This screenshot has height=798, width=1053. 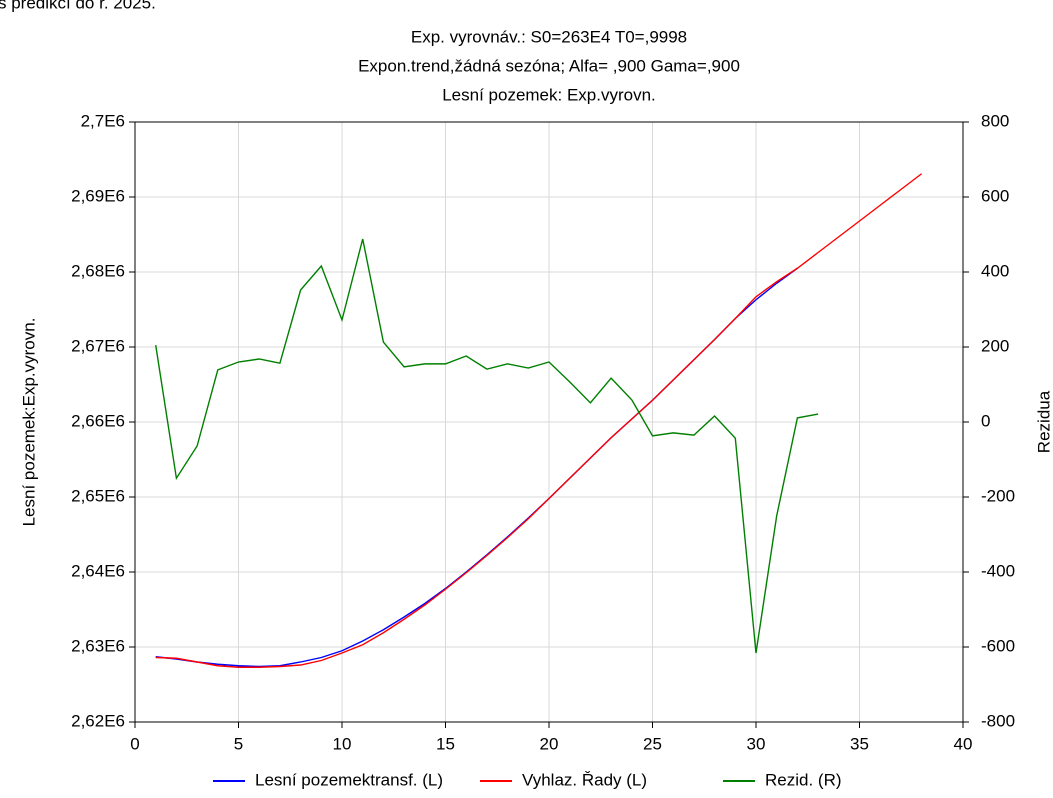 What do you see at coordinates (998, 645) in the screenshot?
I see `y2-tick-label: -600` at bounding box center [998, 645].